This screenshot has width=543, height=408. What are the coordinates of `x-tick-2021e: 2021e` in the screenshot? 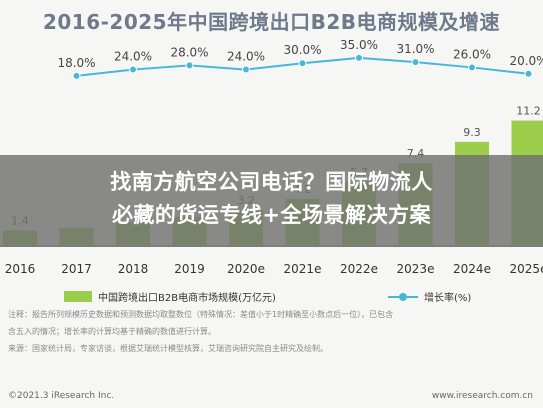 It's located at (303, 269).